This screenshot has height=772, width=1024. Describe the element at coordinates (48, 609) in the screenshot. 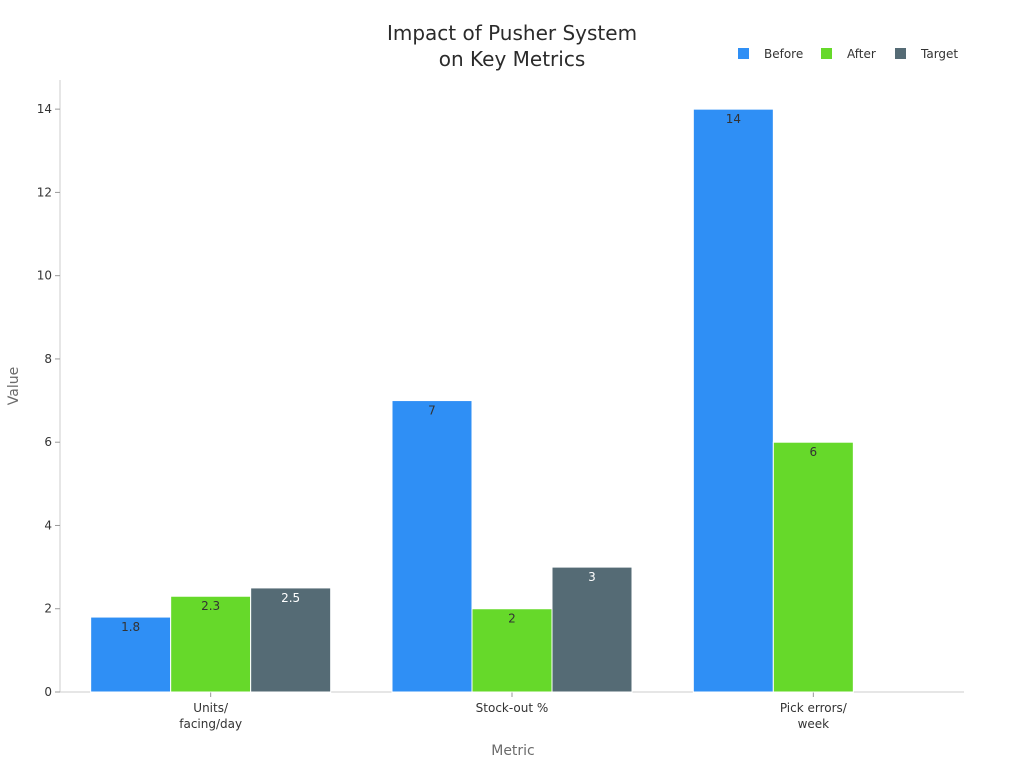

I see `y-tick-label: 2` at that location.